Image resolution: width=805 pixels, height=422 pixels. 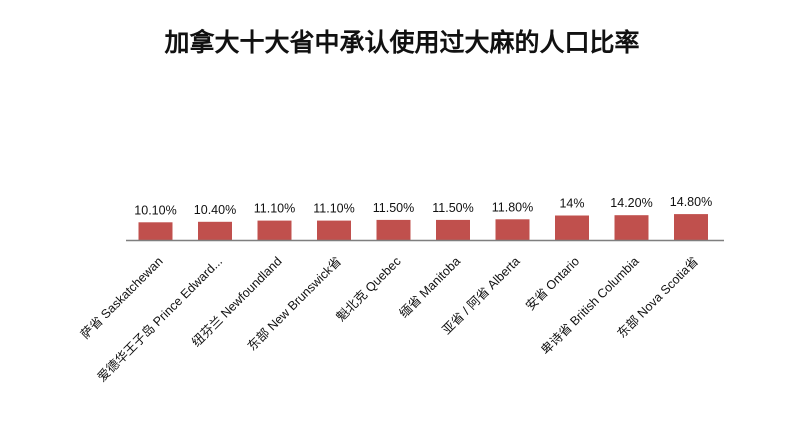 I want to click on value-label-2: 10.40%, so click(x=215, y=210).